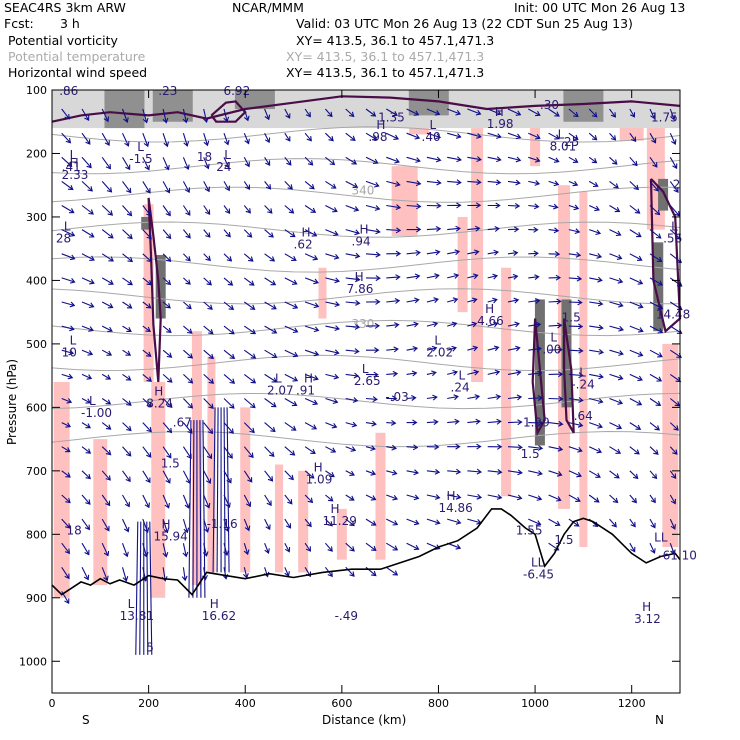 This screenshot has width=740, height=740. What do you see at coordinates (538, 563) in the screenshot?
I see `hl-symbol-45: LL` at bounding box center [538, 563].